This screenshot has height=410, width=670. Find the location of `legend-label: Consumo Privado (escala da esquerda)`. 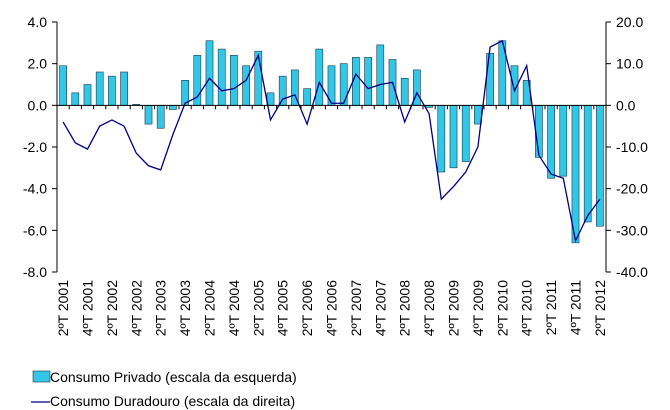

legend-label: Consumo Privado (escala da esquerda) is located at coordinates (173, 377).